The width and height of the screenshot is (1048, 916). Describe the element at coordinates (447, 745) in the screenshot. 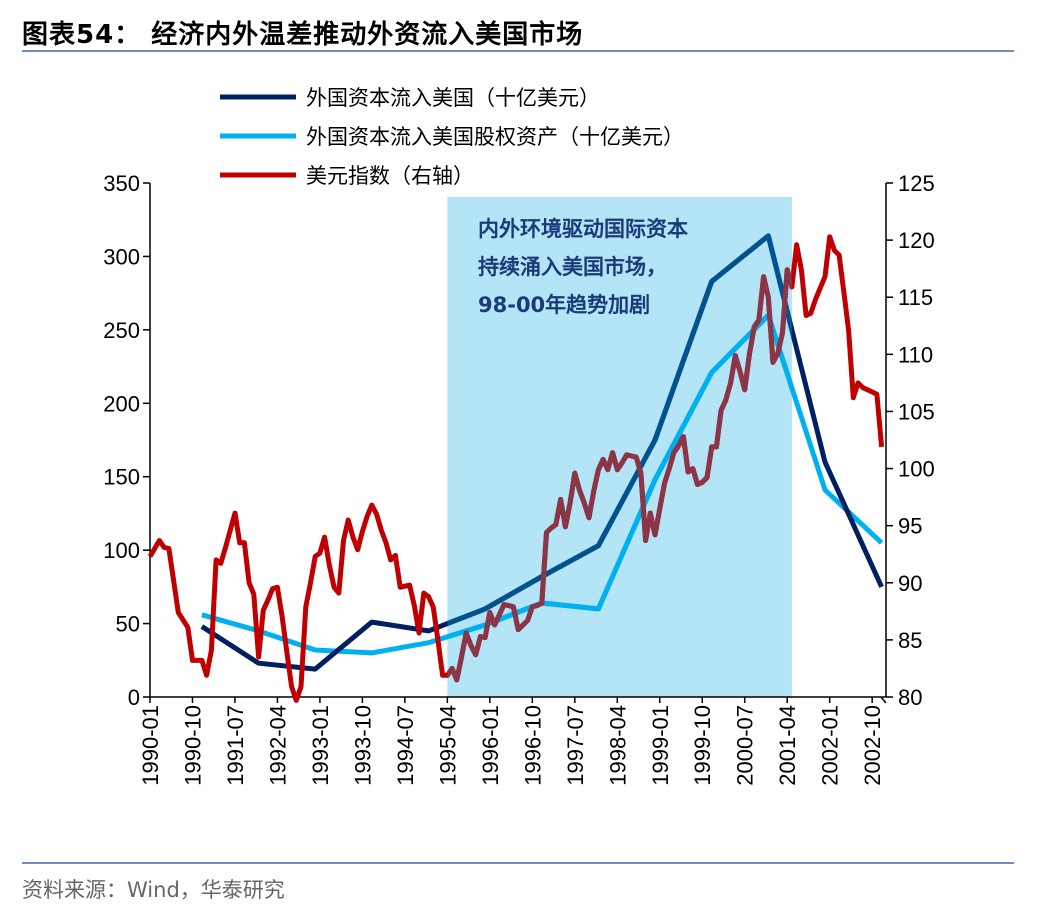

I see `x-tick-label: 1995-04` at that location.